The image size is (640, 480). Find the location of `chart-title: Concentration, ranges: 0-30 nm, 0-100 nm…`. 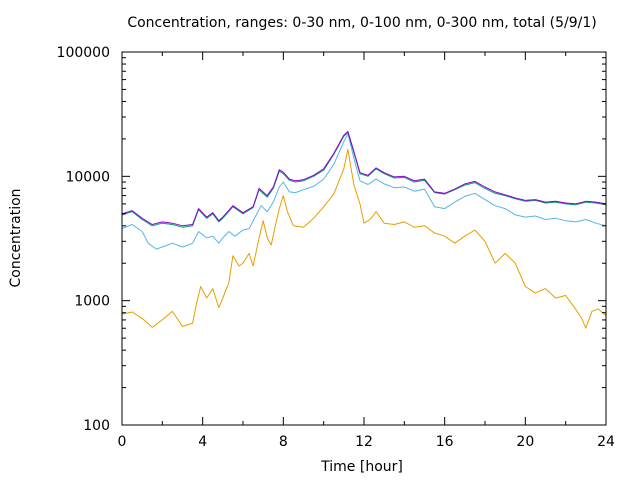

chart-title: Concentration, ranges: 0-30 nm, 0-100 nm… is located at coordinates (361, 23).